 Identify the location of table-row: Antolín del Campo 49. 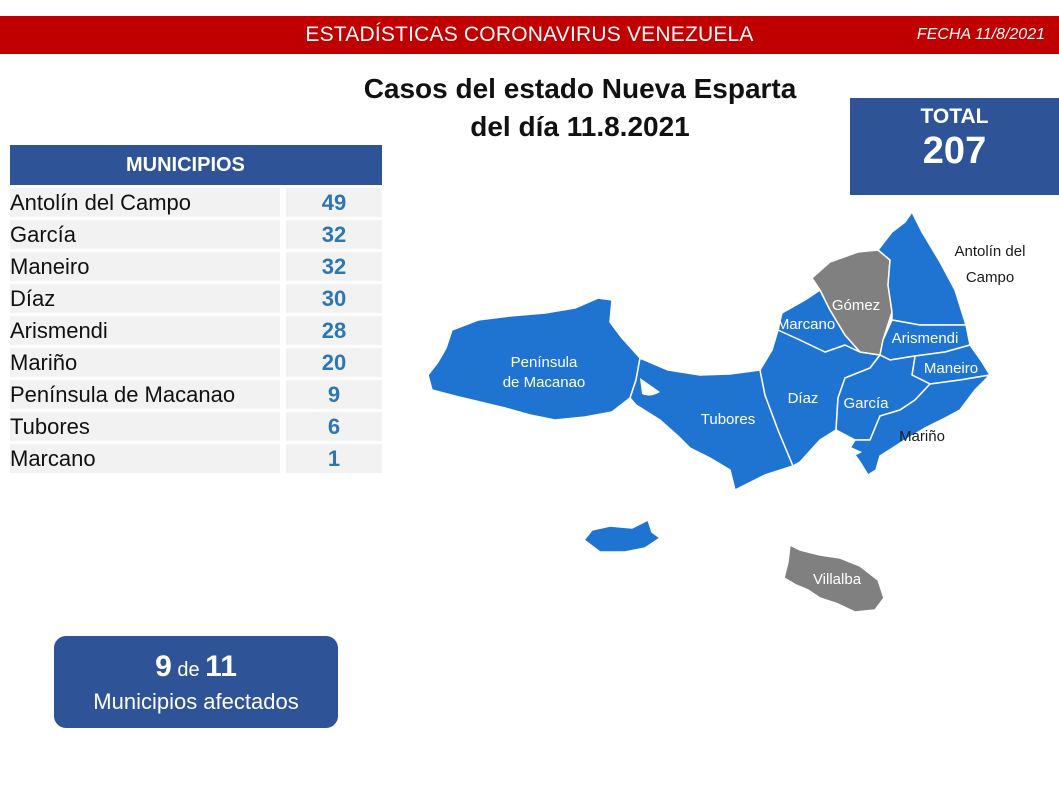
(196, 202).